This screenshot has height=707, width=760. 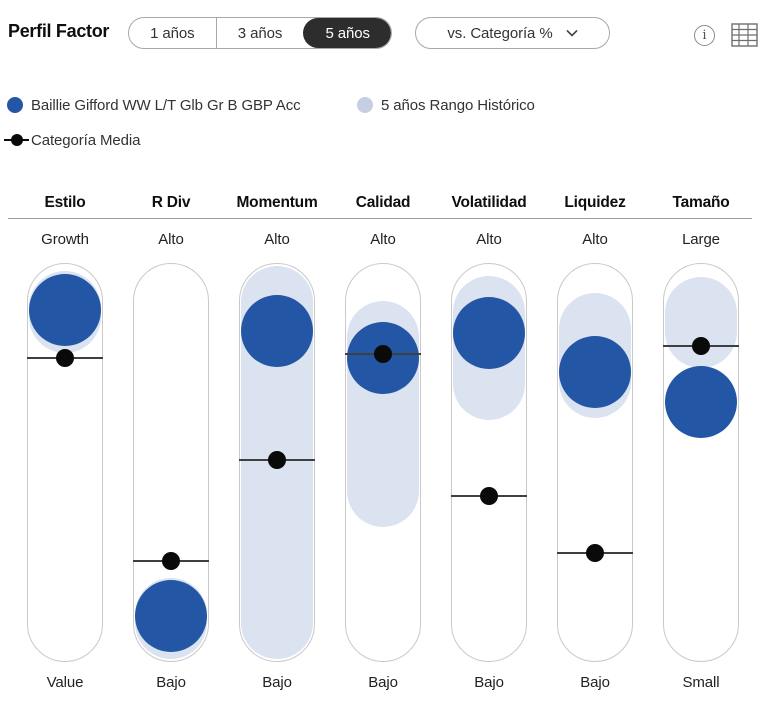 What do you see at coordinates (701, 682) in the screenshot?
I see `scale-bottom-label: Small` at bounding box center [701, 682].